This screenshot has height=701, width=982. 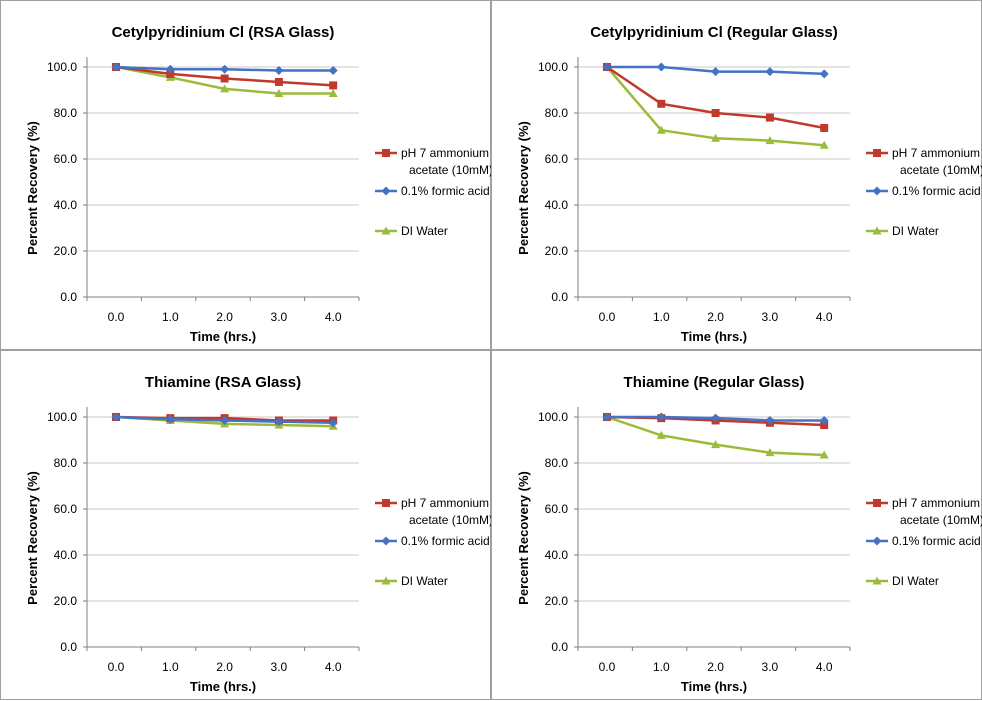 What do you see at coordinates (223, 382) in the screenshot?
I see `chart-title: Thiamine (RSA Glass)` at bounding box center [223, 382].